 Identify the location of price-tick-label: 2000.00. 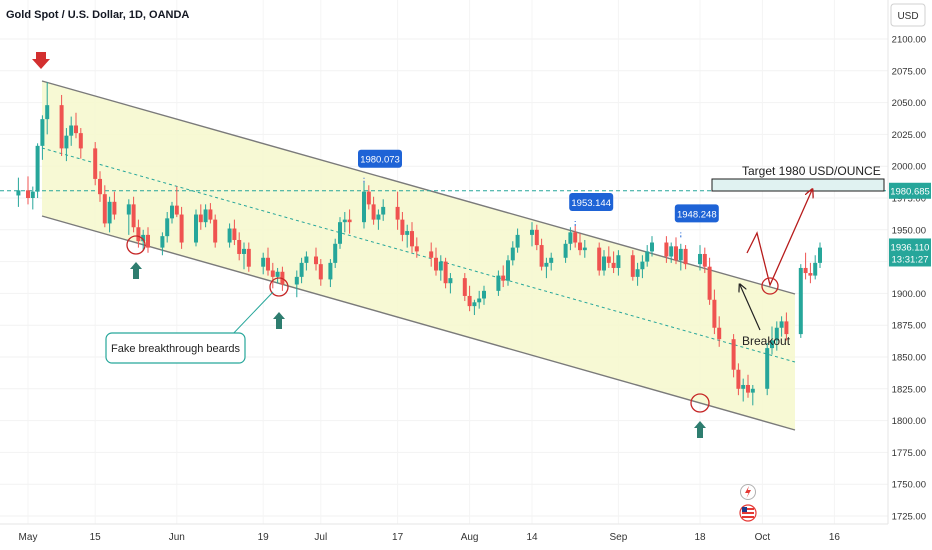
(909, 167).